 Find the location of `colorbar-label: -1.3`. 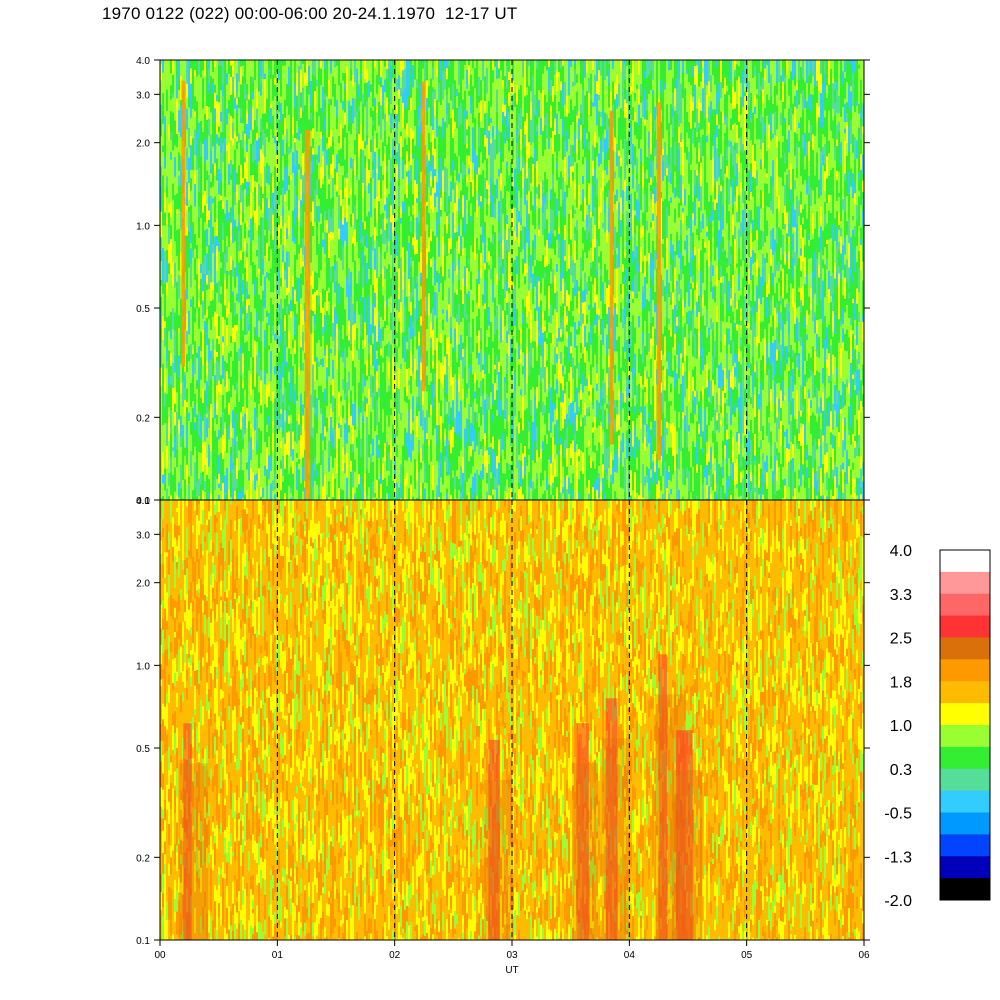

colorbar-label: -1.3 is located at coordinates (898, 857).